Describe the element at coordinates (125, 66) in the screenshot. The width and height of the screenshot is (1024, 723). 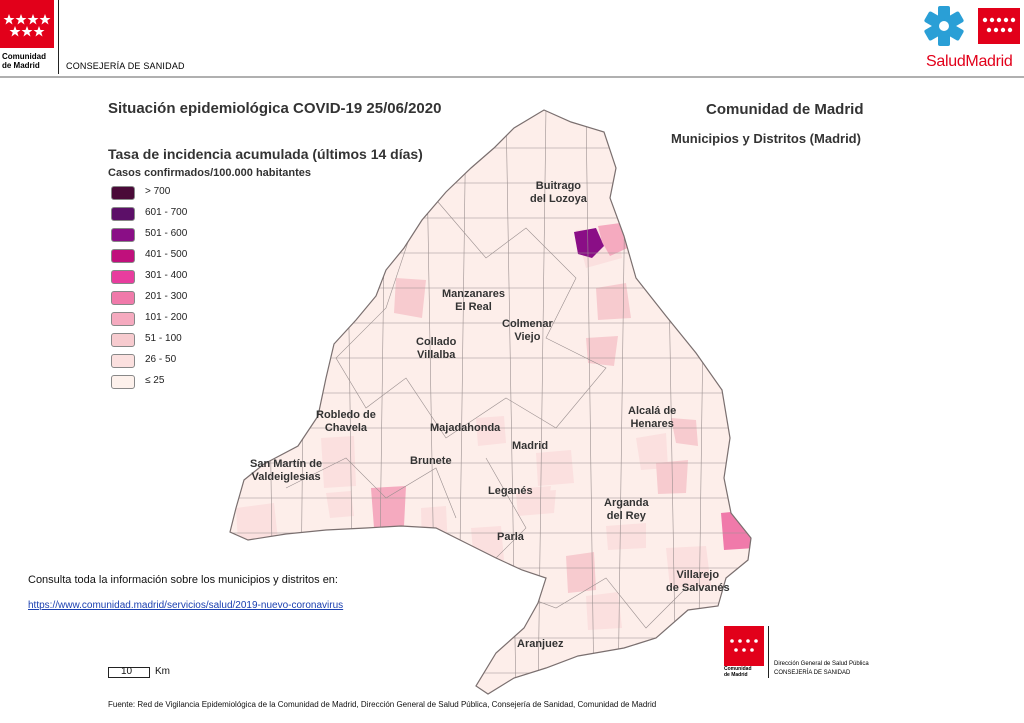
I see `department-label: CONSEJERÍA DE SANIDAD` at that location.